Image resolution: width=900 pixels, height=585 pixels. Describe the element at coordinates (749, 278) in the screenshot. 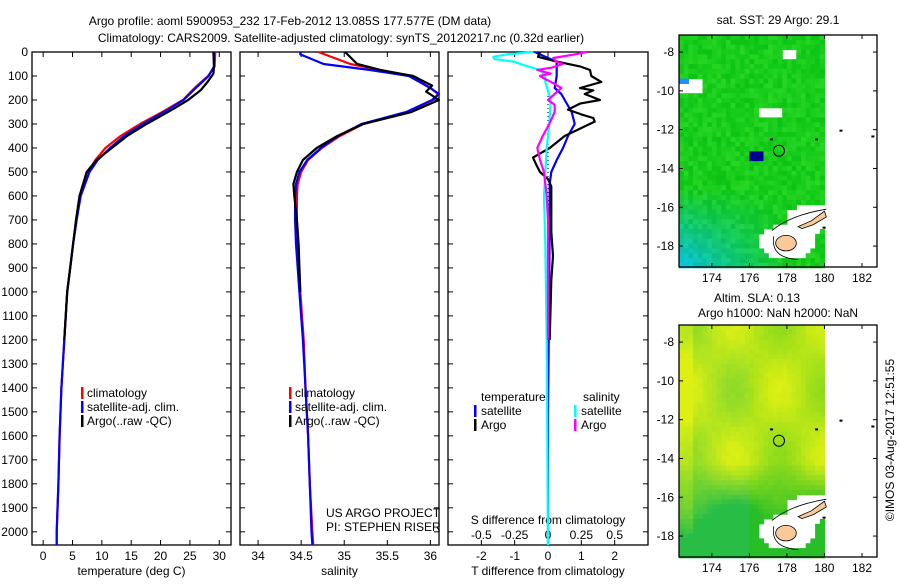

I see `lon-tick-label: 176` at that location.